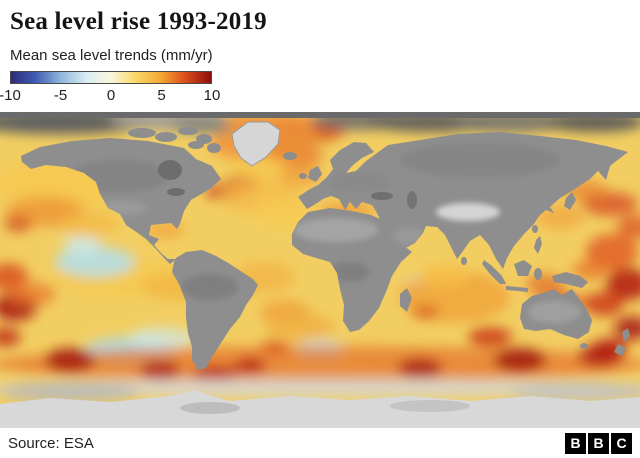 This screenshot has width=640, height=458. Describe the element at coordinates (174, 140) in the screenshot. I see `arctic-islands` at that location.